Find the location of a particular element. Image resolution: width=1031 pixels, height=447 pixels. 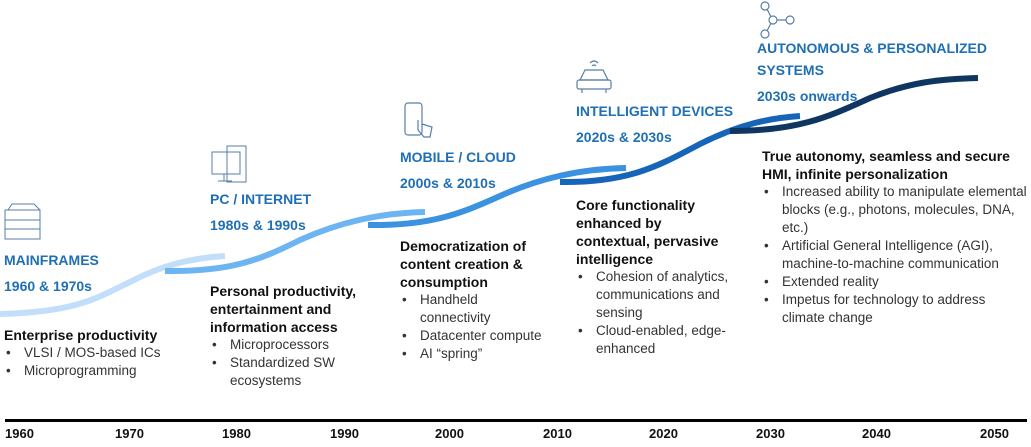

axis-tick: 2040 is located at coordinates (876, 433).